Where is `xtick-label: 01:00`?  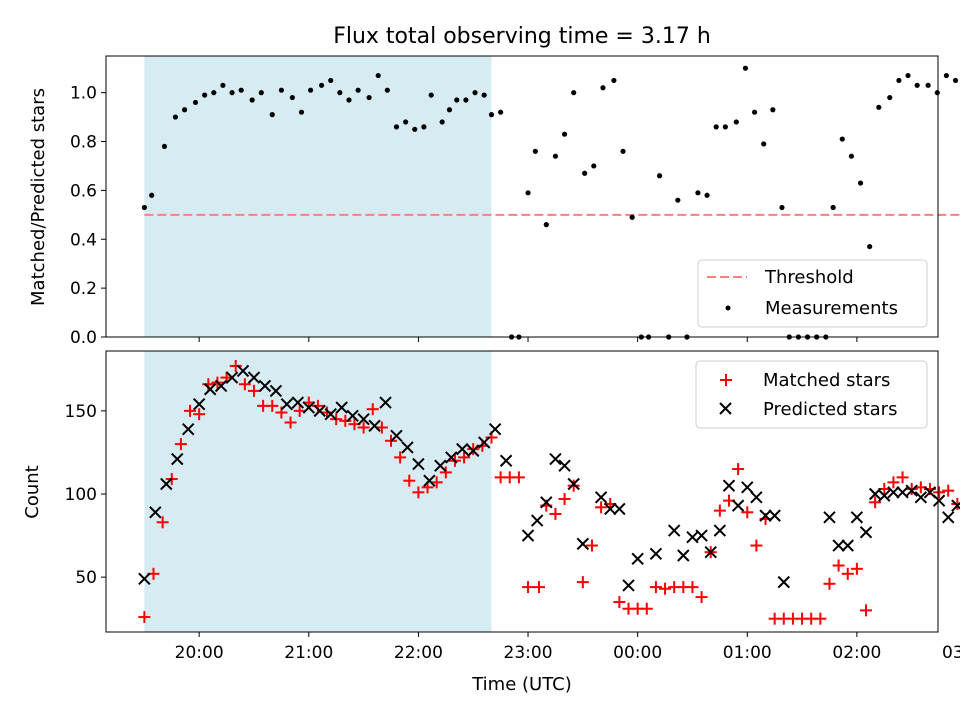
xtick-label: 01:00 is located at coordinates (747, 653).